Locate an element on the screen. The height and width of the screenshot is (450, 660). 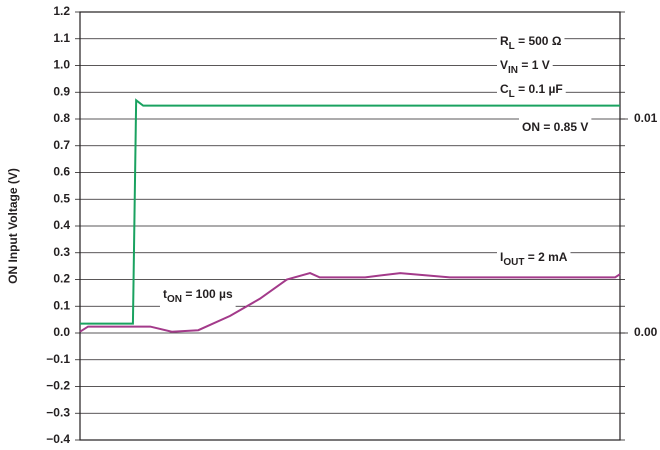
y-tick-label: −0.4 is located at coordinates (58, 439).